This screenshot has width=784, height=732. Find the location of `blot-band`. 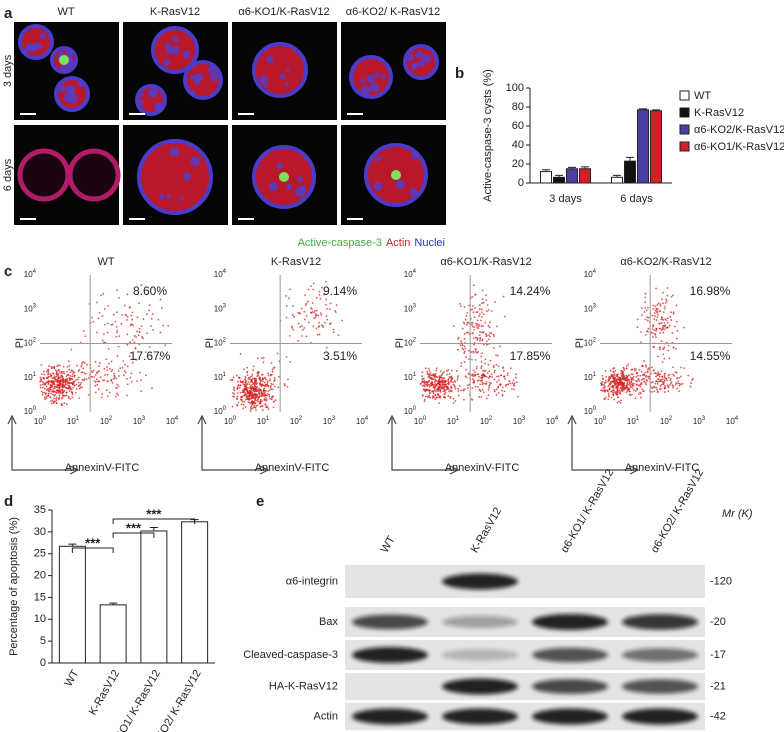

blot-band is located at coordinates (570, 655).